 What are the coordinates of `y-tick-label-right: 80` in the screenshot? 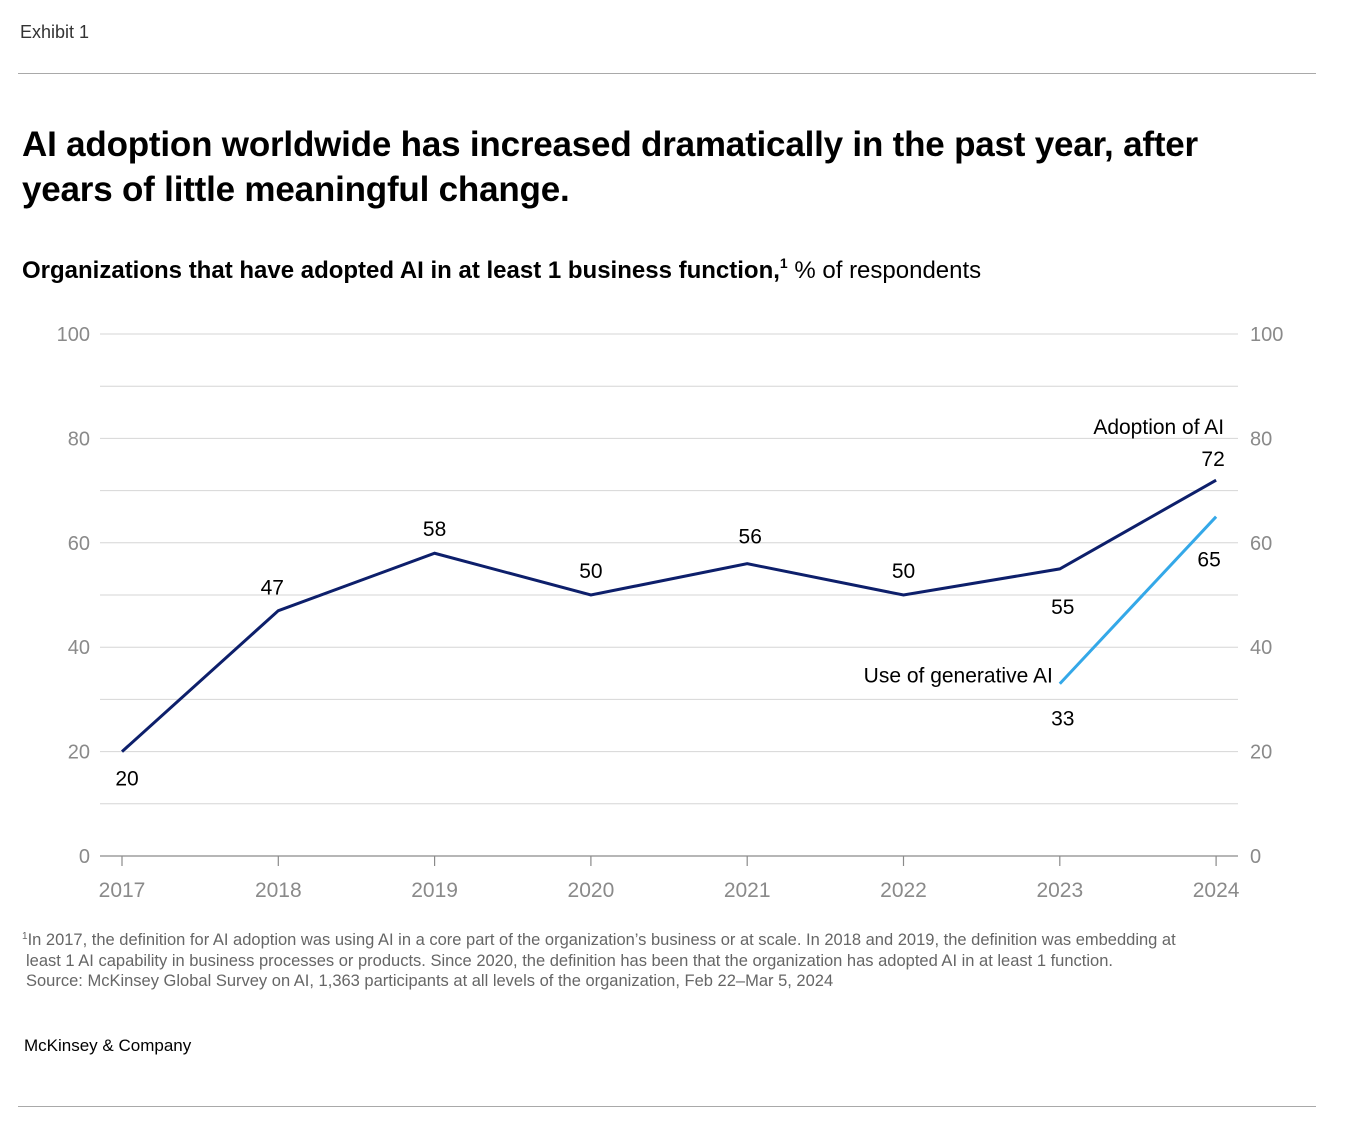 It's located at (1261, 439).